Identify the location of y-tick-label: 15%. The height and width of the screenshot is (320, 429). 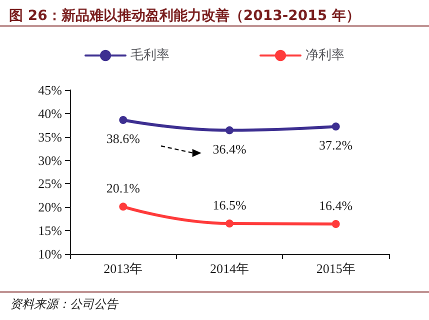
(50, 230).